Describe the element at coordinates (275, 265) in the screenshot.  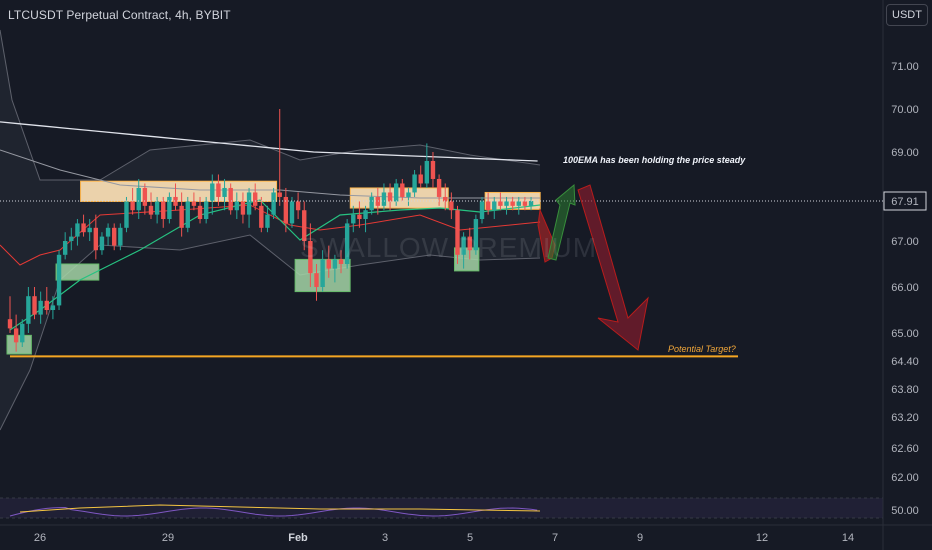
I see `ma-green-line` at that location.